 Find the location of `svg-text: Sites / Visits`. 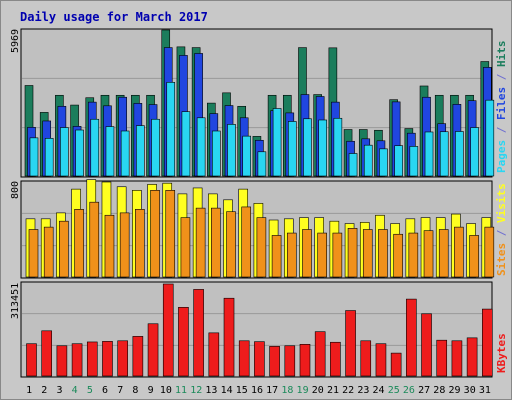

svg-text: Sites / Visits is located at coordinates (501, 229).